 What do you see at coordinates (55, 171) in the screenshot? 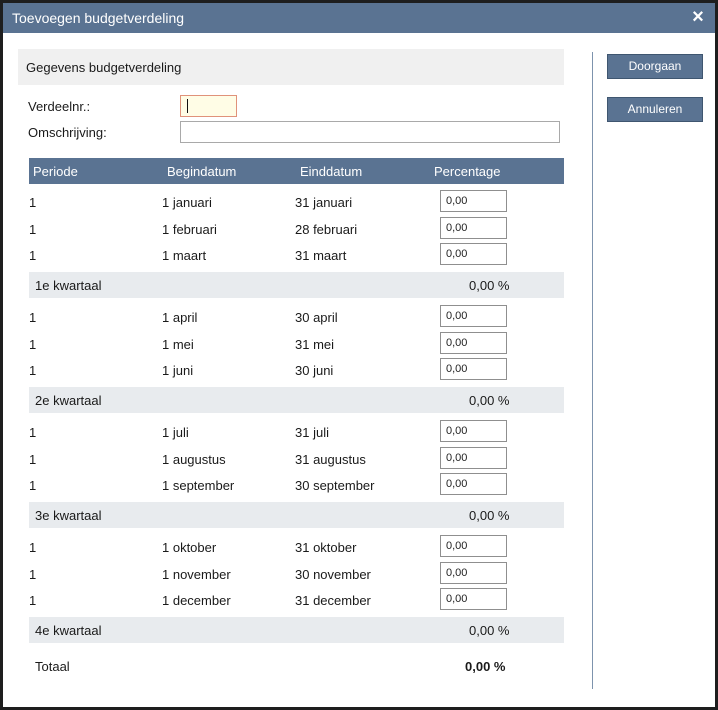
I see `header-periode: Periode` at bounding box center [55, 171].